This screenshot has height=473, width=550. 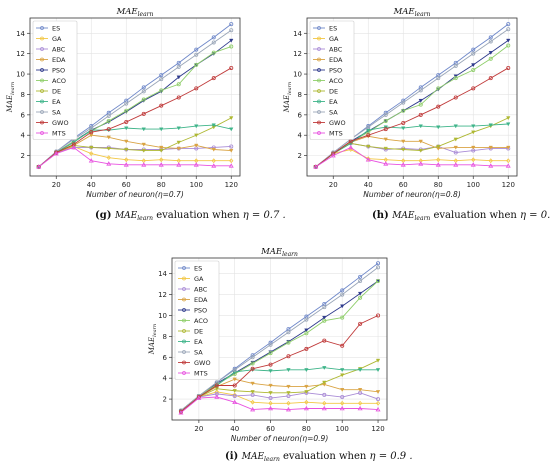 I want to click on x-tick-label-5: 120, so click(x=231, y=185).